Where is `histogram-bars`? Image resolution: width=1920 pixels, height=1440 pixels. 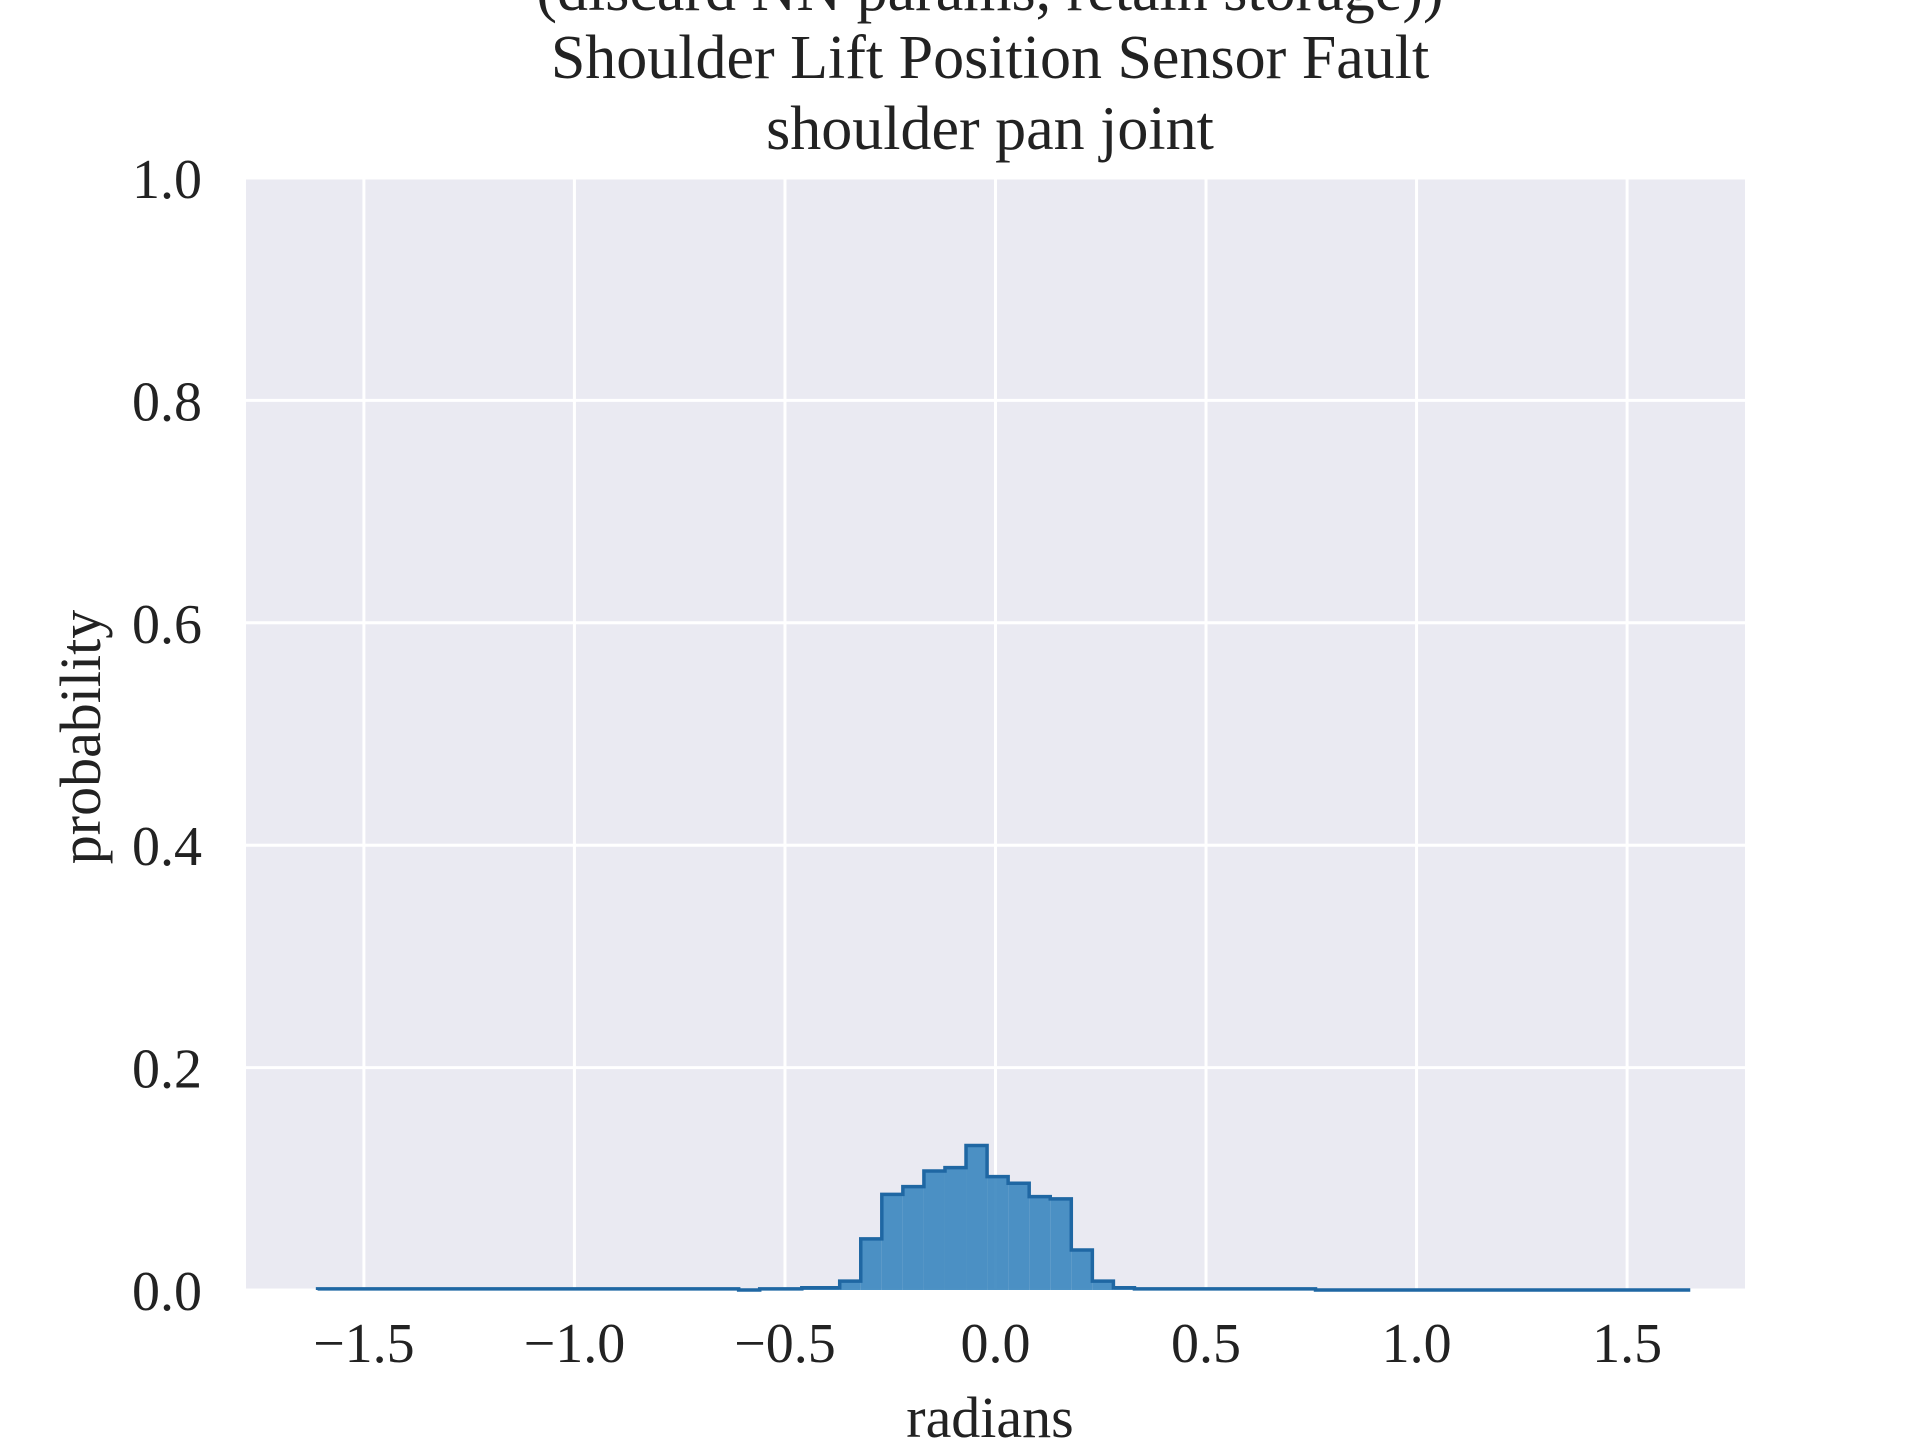 histogram-bars is located at coordinates (816, 1217).